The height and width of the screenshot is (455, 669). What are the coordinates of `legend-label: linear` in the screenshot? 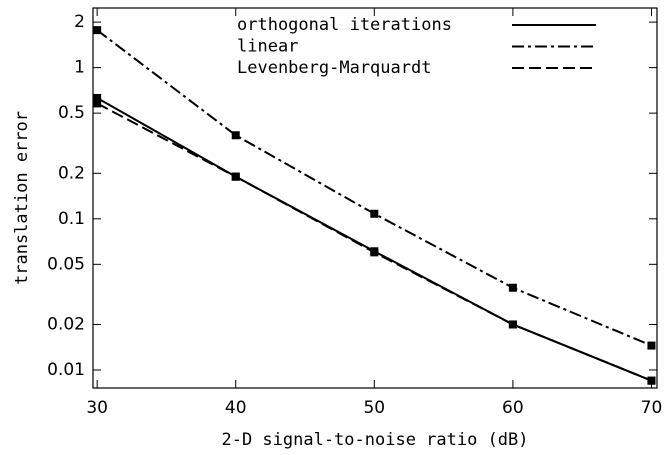 It's located at (267, 47).